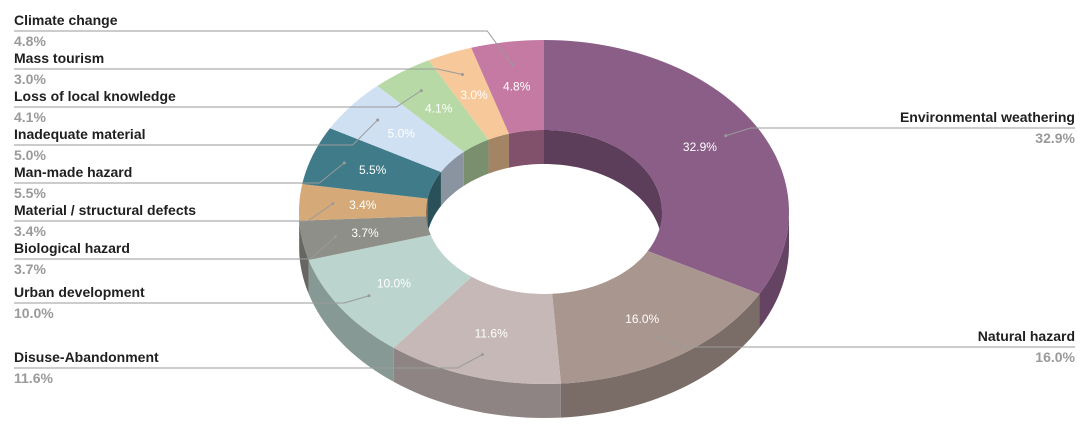  What do you see at coordinates (30, 117) in the screenshot?
I see `label-value-loss-of-local-knowledge: 4.1%` at bounding box center [30, 117].